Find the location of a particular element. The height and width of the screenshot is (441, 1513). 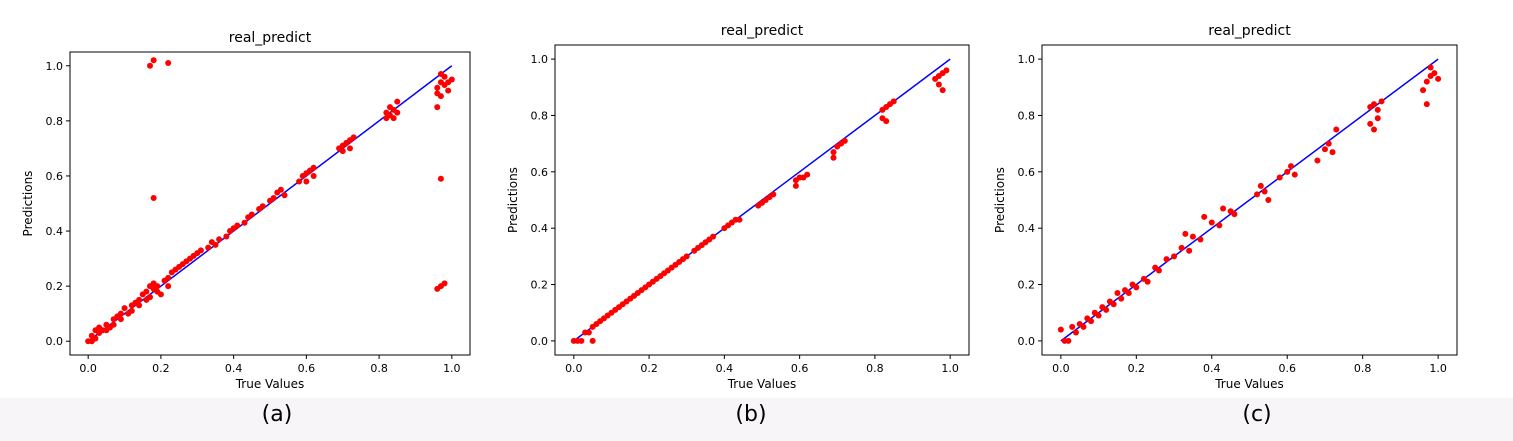

y-tick-label: 0.2 is located at coordinates (55, 286).